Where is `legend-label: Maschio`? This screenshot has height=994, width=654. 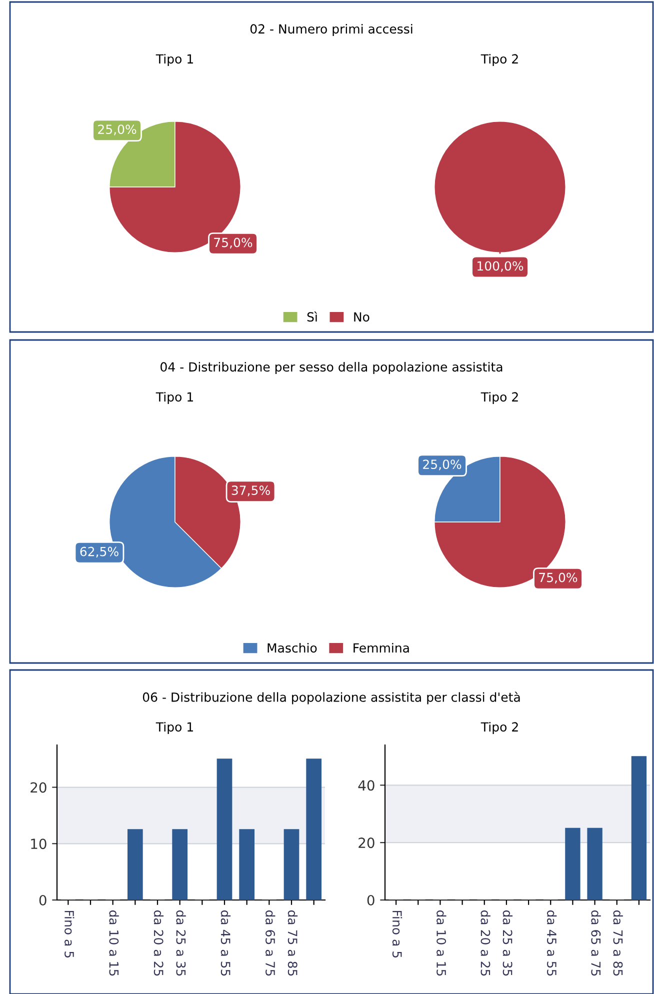
legend-label: Maschio is located at coordinates (292, 647).